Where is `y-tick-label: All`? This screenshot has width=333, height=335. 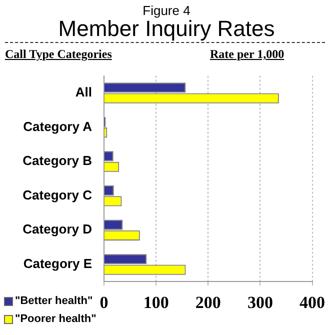 y-tick-label: All is located at coordinates (83, 92).